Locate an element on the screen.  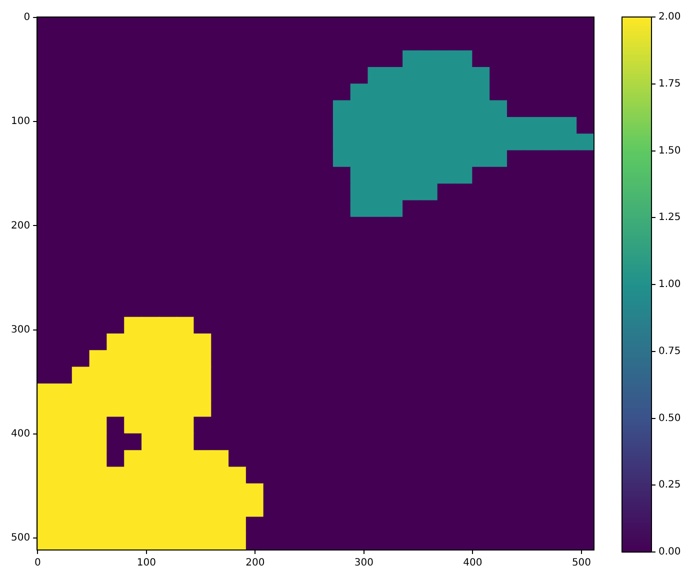
color-bar-label: 1.75 is located at coordinates (669, 84).